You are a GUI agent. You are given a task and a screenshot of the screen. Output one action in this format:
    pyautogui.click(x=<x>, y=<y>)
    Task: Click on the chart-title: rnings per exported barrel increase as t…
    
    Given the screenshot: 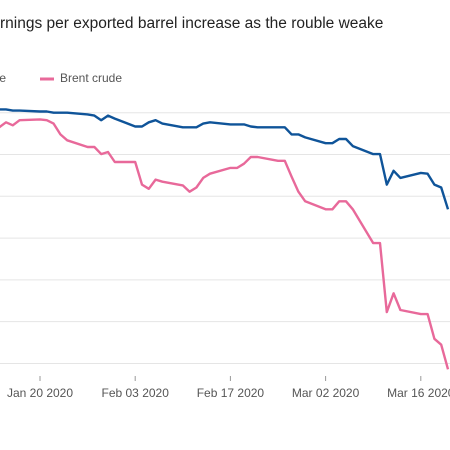 What is the action you would take?
    pyautogui.click(x=191, y=23)
    